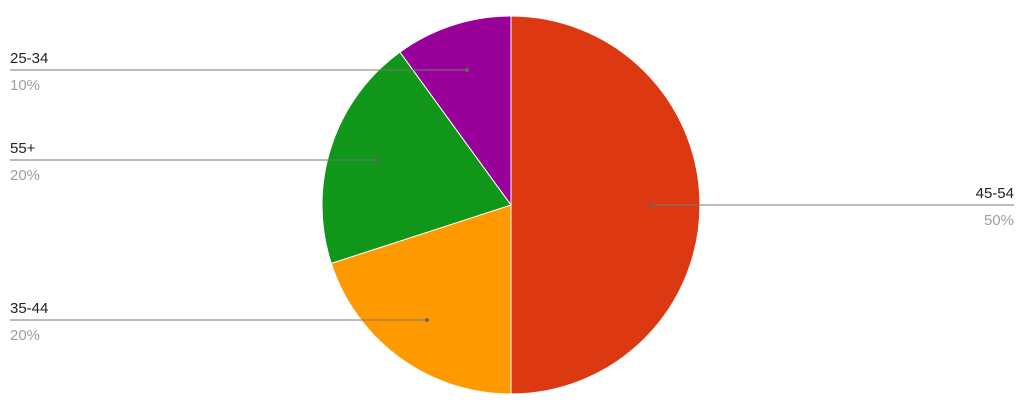 Image resolution: width=1024 pixels, height=417 pixels. Describe the element at coordinates (29, 308) in the screenshot. I see `slice-label: 35-44` at that location.